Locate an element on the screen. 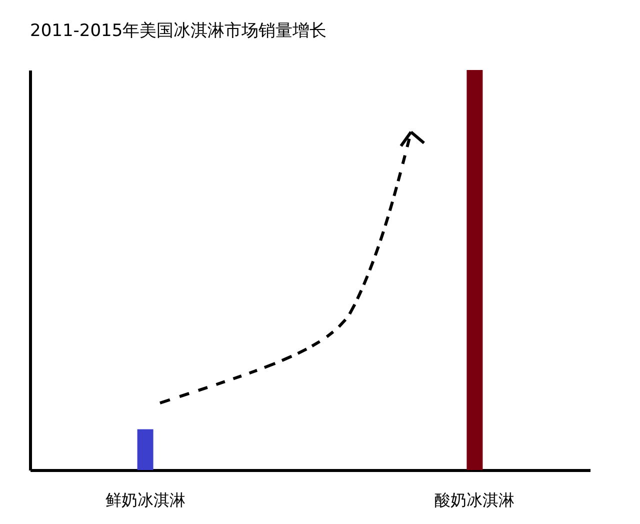  chart-title: 2011-2015年美国冰淇淋市场销量增长 is located at coordinates (178, 31).